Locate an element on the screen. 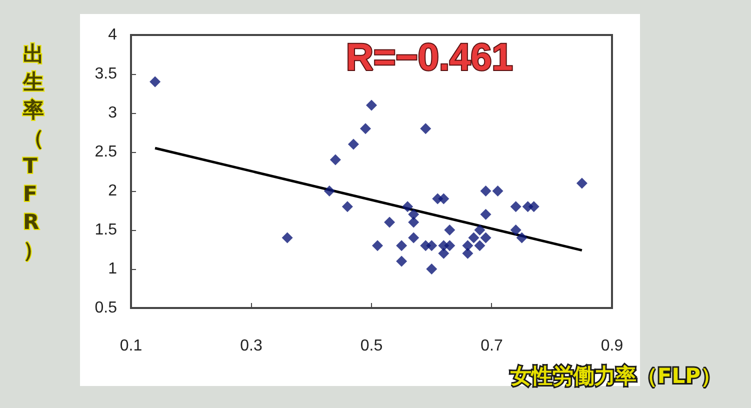 The height and width of the screenshot is (408, 751). y-axis-title: 出生率（TFR） is located at coordinates (33, 152).